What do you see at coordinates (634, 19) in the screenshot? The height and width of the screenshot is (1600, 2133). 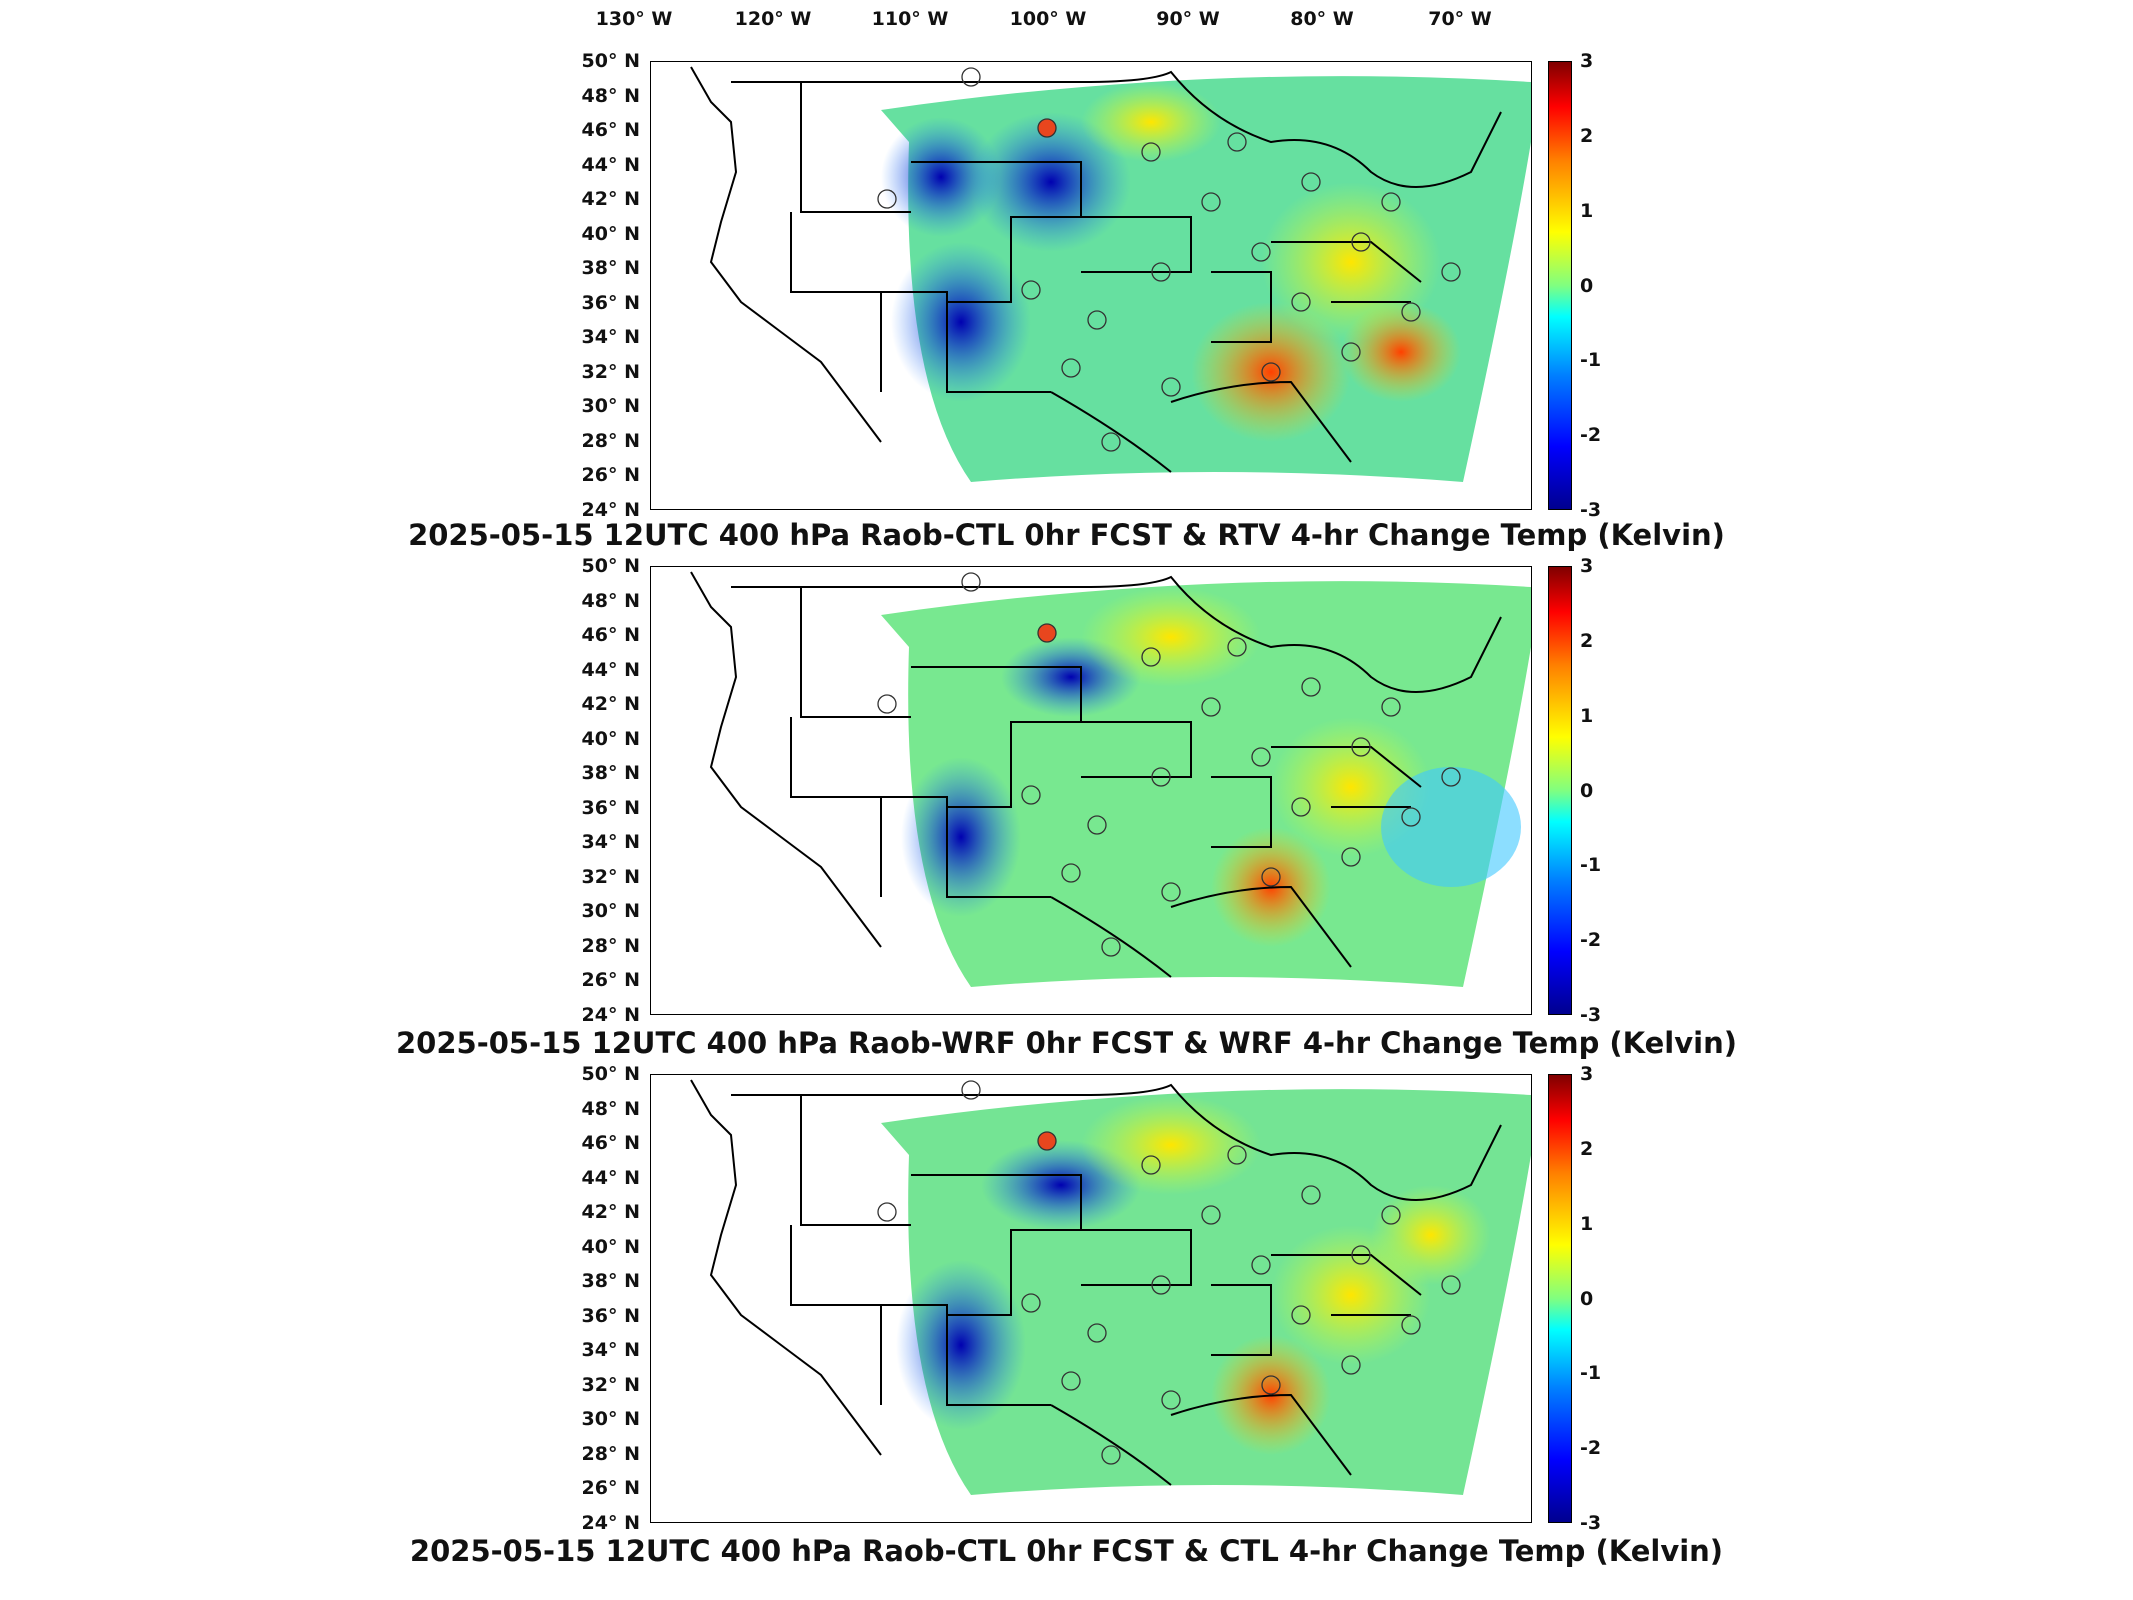 I see `lon-label-130w: 130° W` at bounding box center [634, 19].